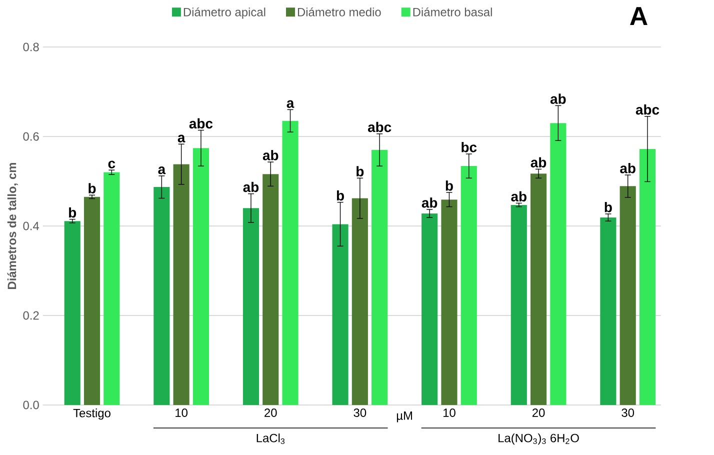  Describe the element at coordinates (31, 405) in the screenshot. I see `y-tick-label: 0.0` at that location.